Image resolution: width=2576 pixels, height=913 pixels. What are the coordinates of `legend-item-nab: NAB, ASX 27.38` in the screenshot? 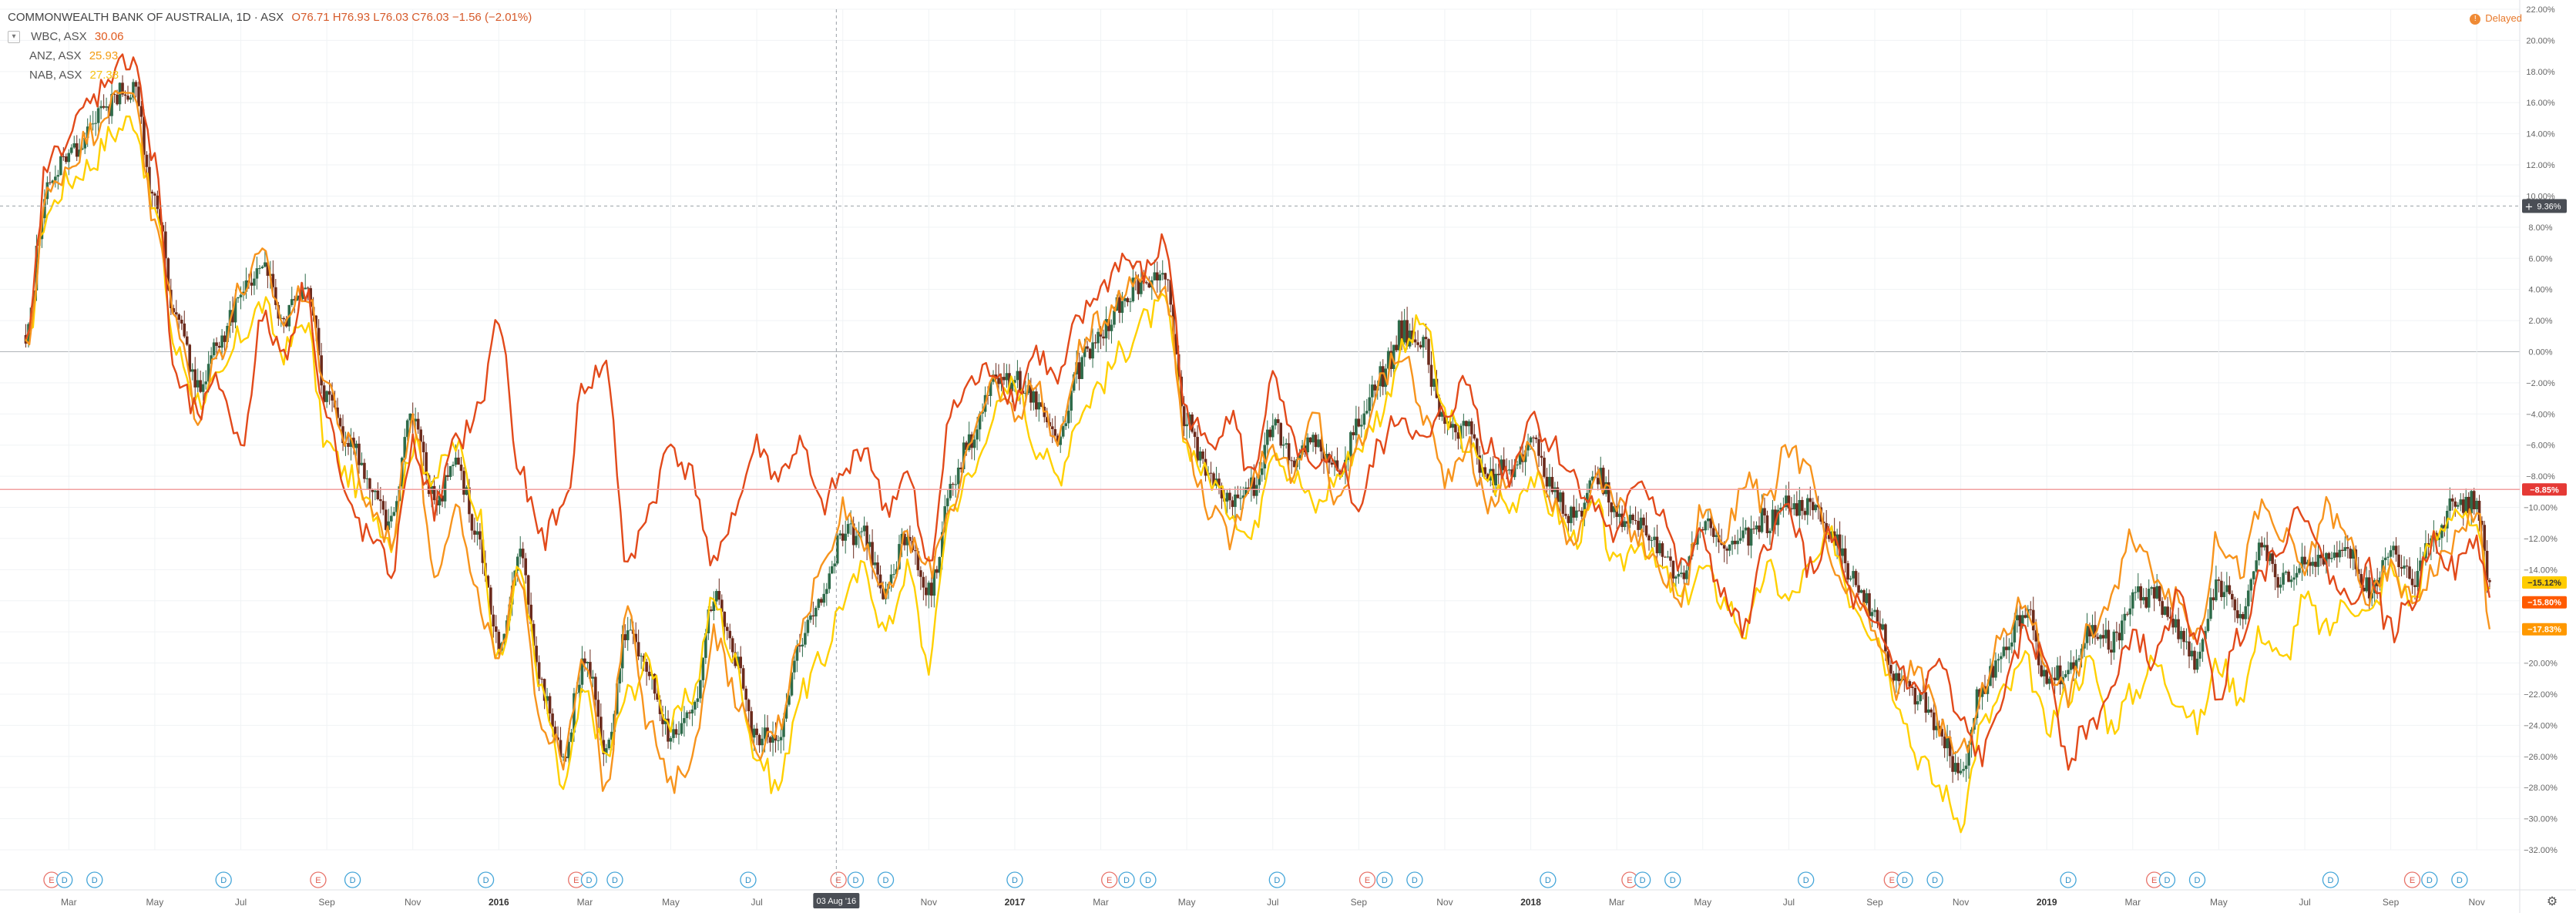 It's located at (270, 75).